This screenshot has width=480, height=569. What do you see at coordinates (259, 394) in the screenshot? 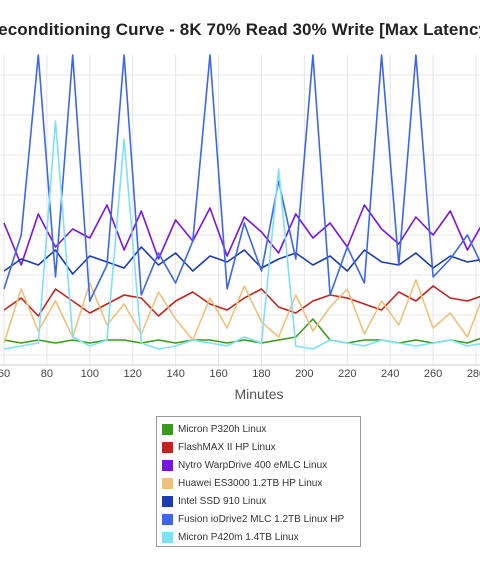
I see `x-axis-label: Minutes` at bounding box center [259, 394].